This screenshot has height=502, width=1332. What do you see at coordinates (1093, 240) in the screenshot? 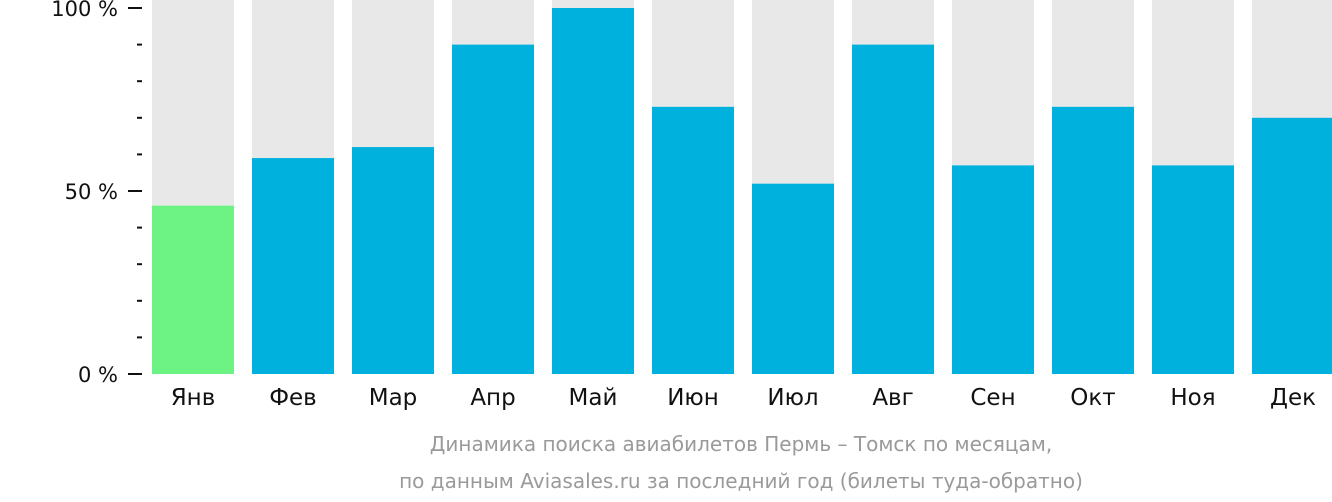
I see `bar-окт` at bounding box center [1093, 240].